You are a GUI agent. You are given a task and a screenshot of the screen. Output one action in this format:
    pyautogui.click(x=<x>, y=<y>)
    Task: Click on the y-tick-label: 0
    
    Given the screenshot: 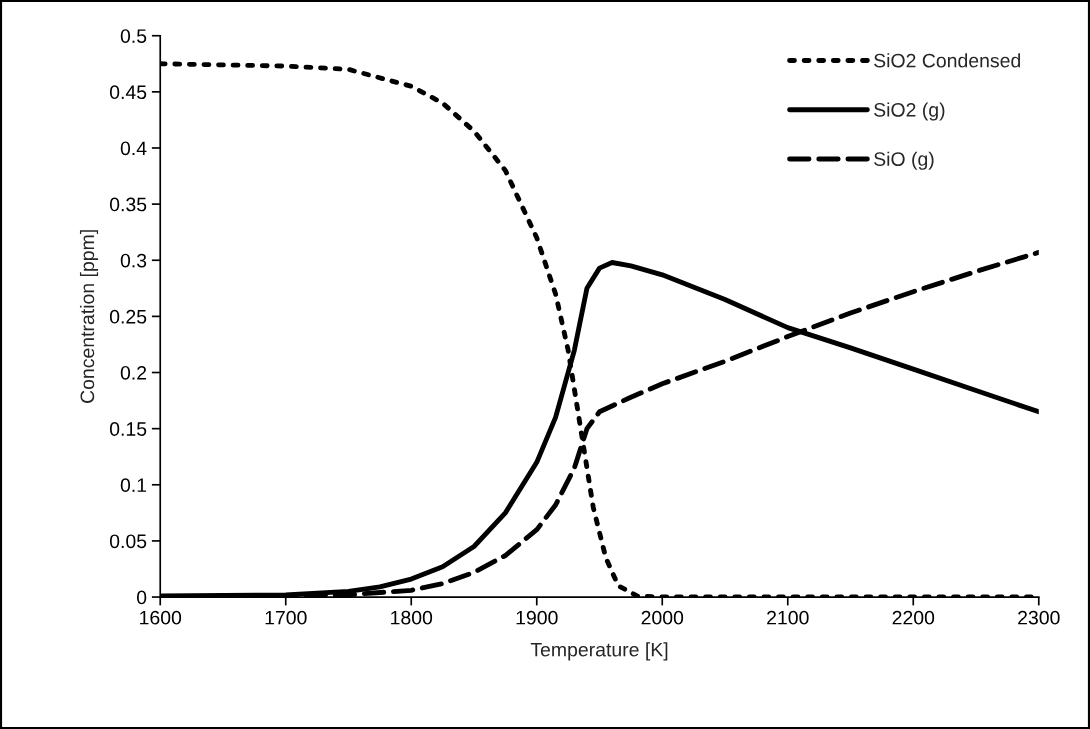 What is the action you would take?
    pyautogui.click(x=141, y=597)
    